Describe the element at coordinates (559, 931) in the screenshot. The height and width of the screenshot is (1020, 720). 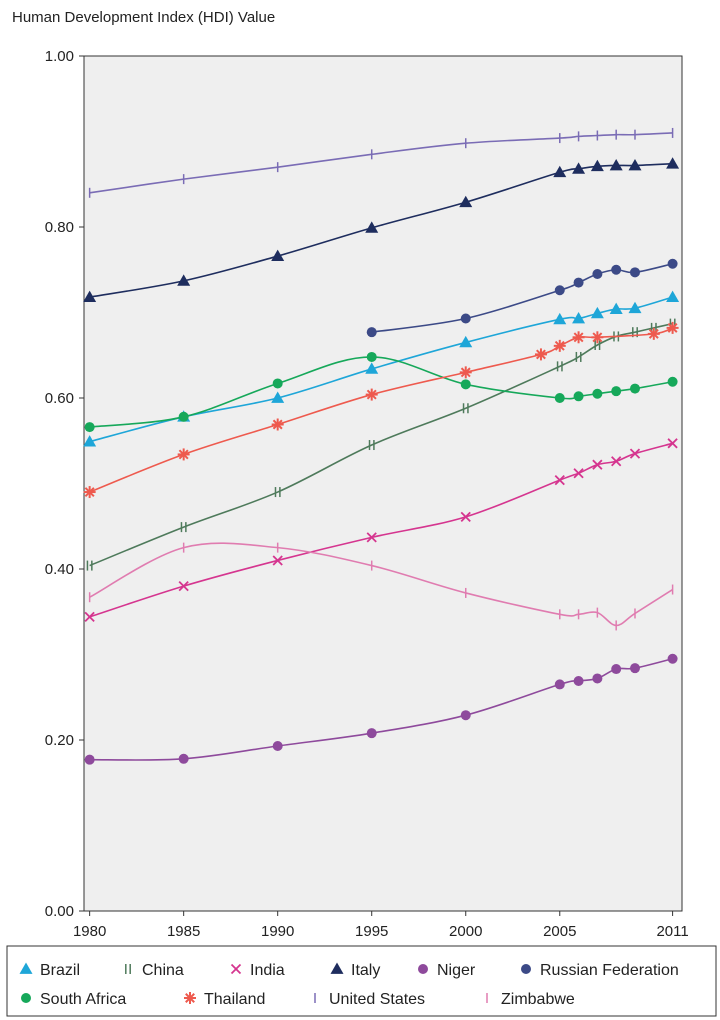
I see `x-tick-label: 2005` at that location.